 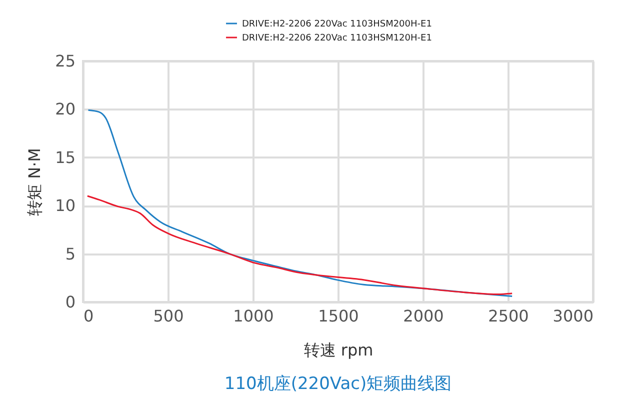 I want to click on x-tick-label: 500, so click(x=168, y=316).